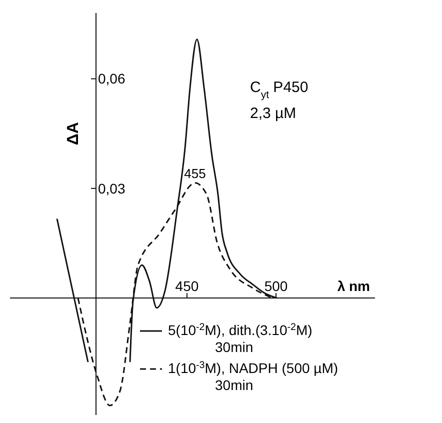  Describe the element at coordinates (240, 338) in the screenshot. I see `text: 5(10$^{-2}$M), dith.(3.10$^{-2}$M) 30min` at that location.